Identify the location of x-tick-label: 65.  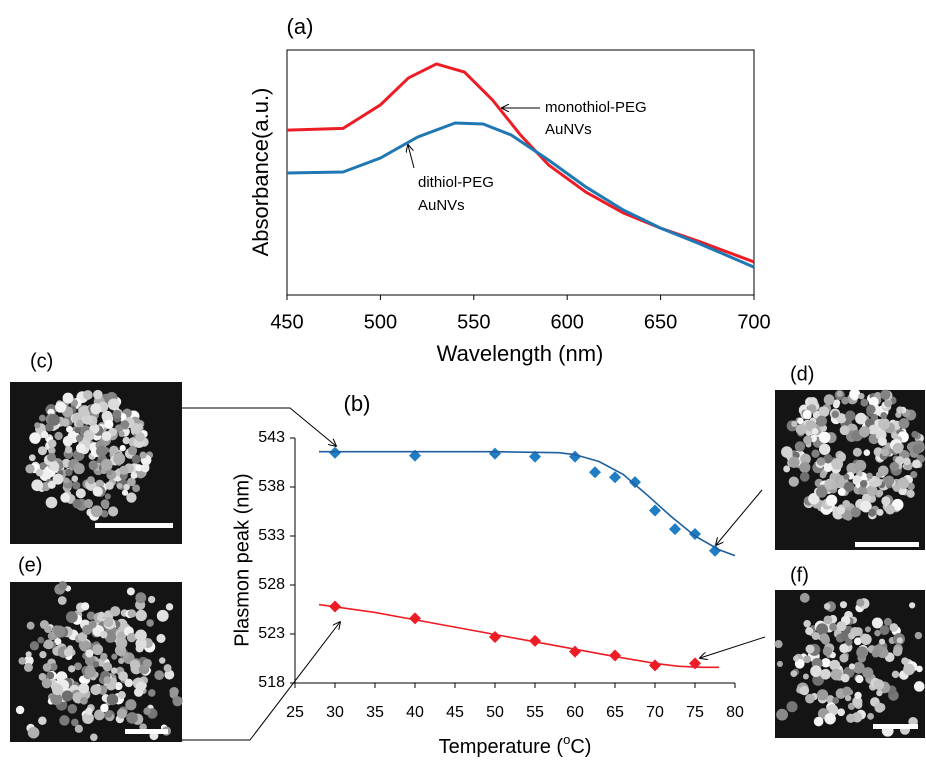
(615, 712).